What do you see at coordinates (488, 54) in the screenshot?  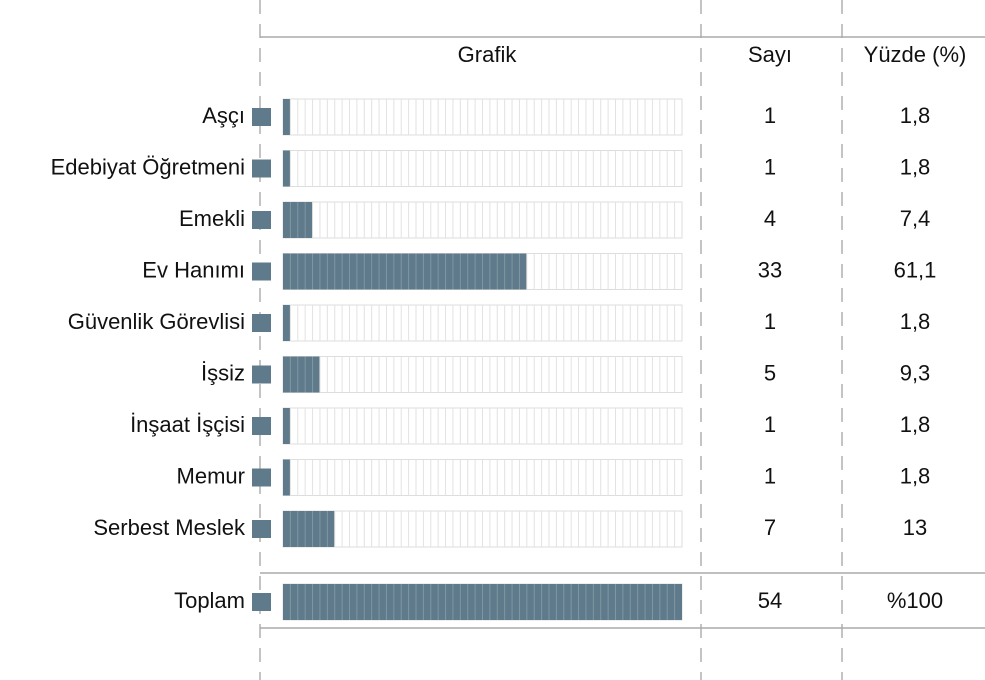 I see `column-header: Grafik` at bounding box center [488, 54].